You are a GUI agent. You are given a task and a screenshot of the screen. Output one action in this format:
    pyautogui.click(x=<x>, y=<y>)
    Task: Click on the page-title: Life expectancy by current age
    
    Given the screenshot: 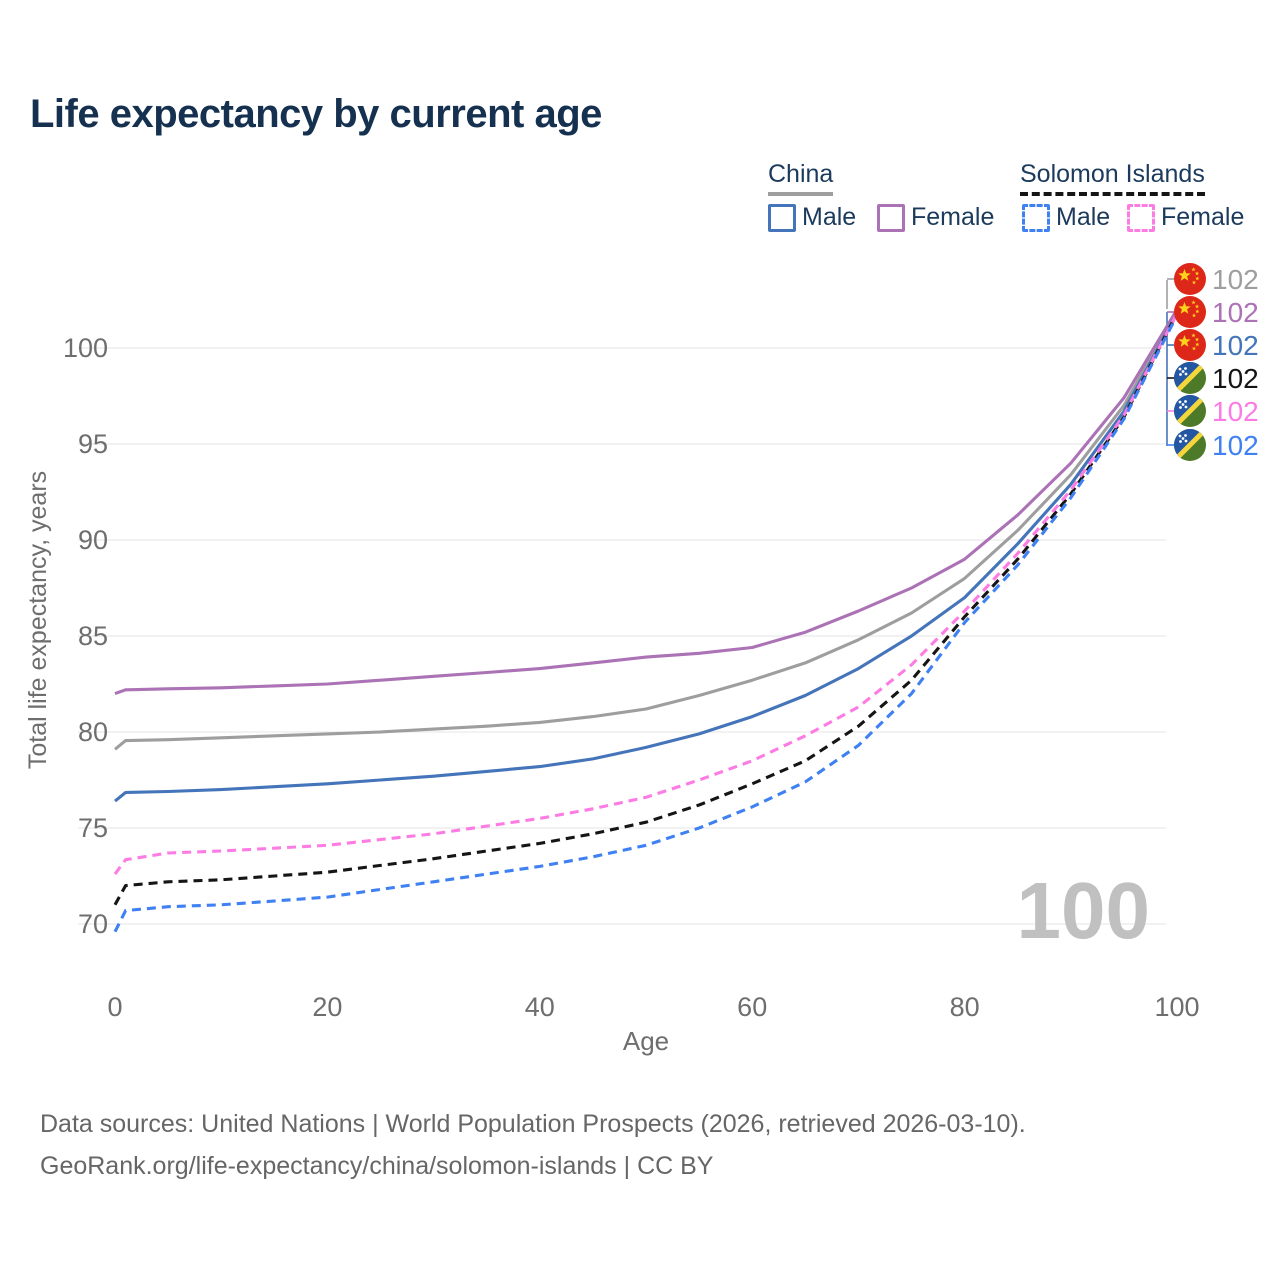 What is the action you would take?
    pyautogui.click(x=316, y=114)
    